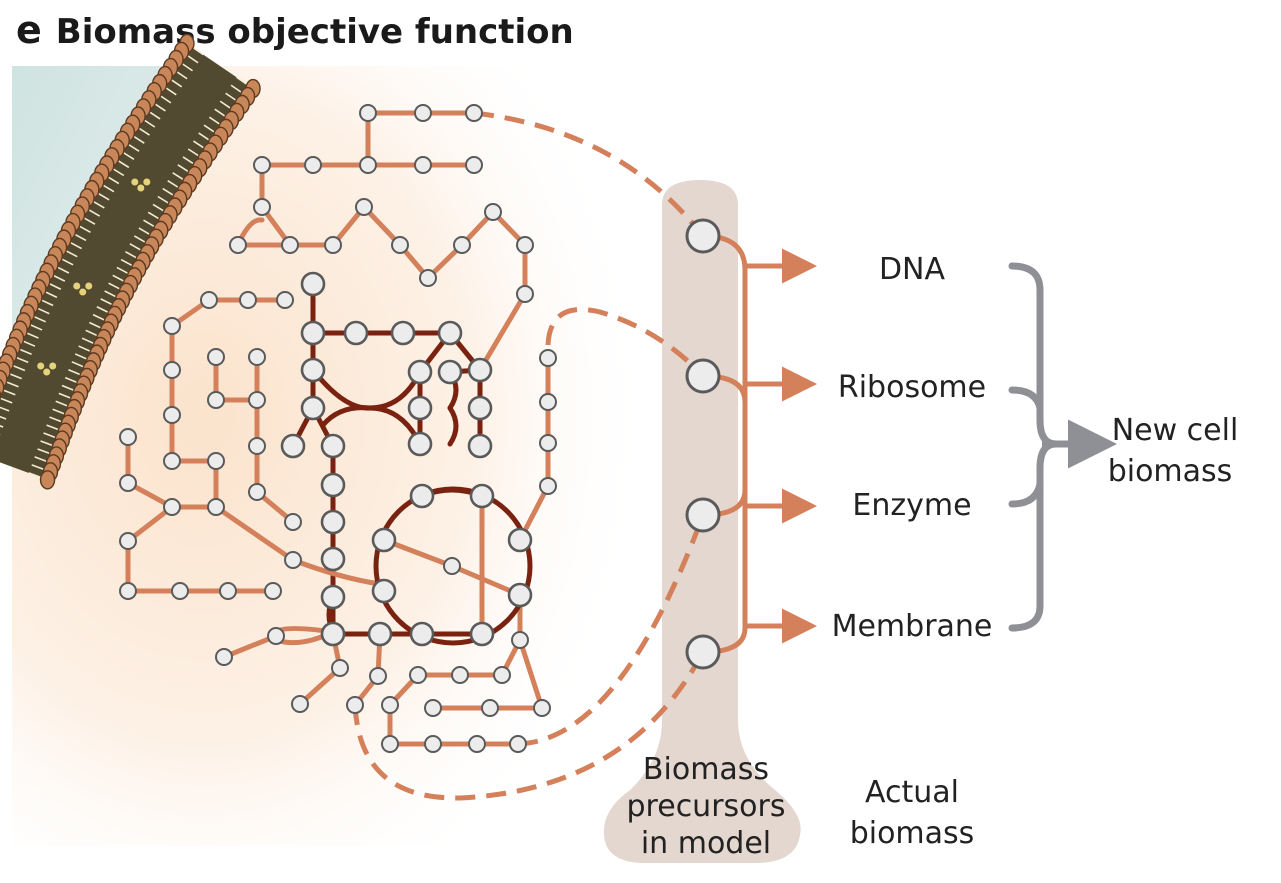 The width and height of the screenshot is (1281, 883). Describe the element at coordinates (314, 32) in the screenshot. I see `title-text: Biomass objective function` at that location.